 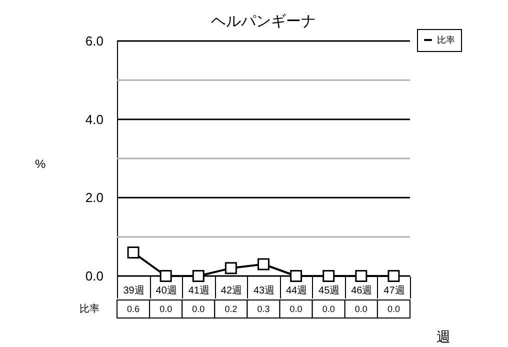 What do you see at coordinates (264, 291) in the screenshot?
I see `x-tick-label: 43週` at bounding box center [264, 291].